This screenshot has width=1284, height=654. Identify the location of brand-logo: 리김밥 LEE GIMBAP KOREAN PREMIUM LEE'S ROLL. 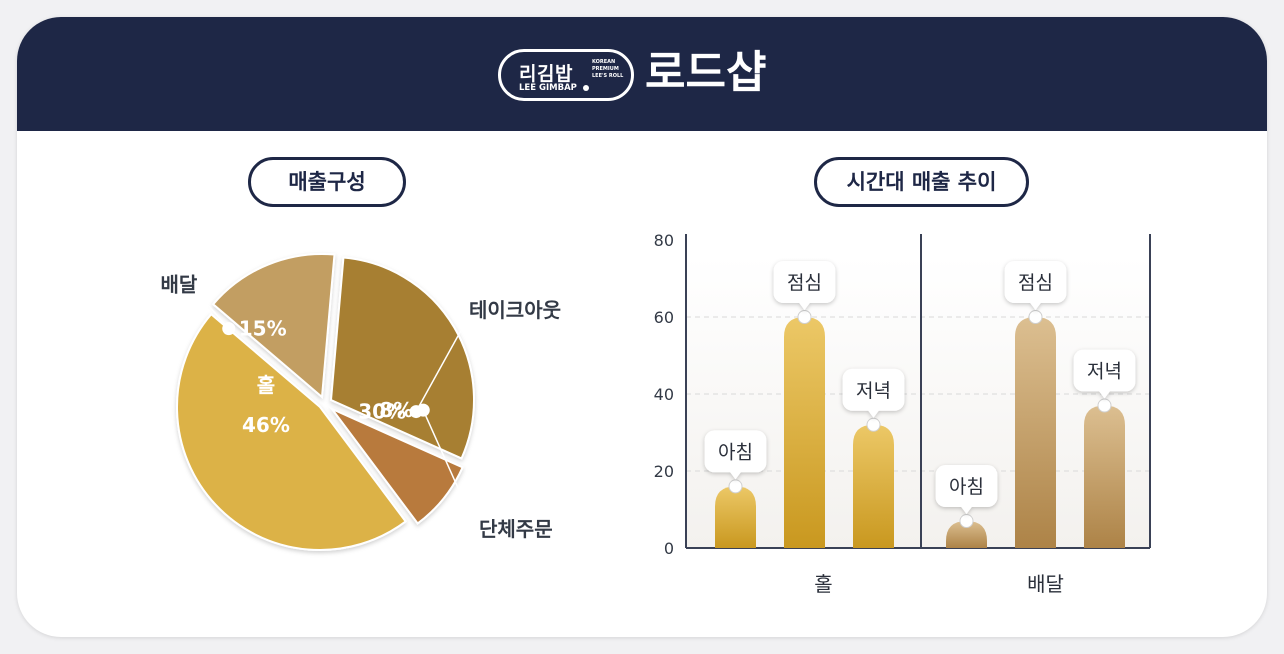
(566, 75).